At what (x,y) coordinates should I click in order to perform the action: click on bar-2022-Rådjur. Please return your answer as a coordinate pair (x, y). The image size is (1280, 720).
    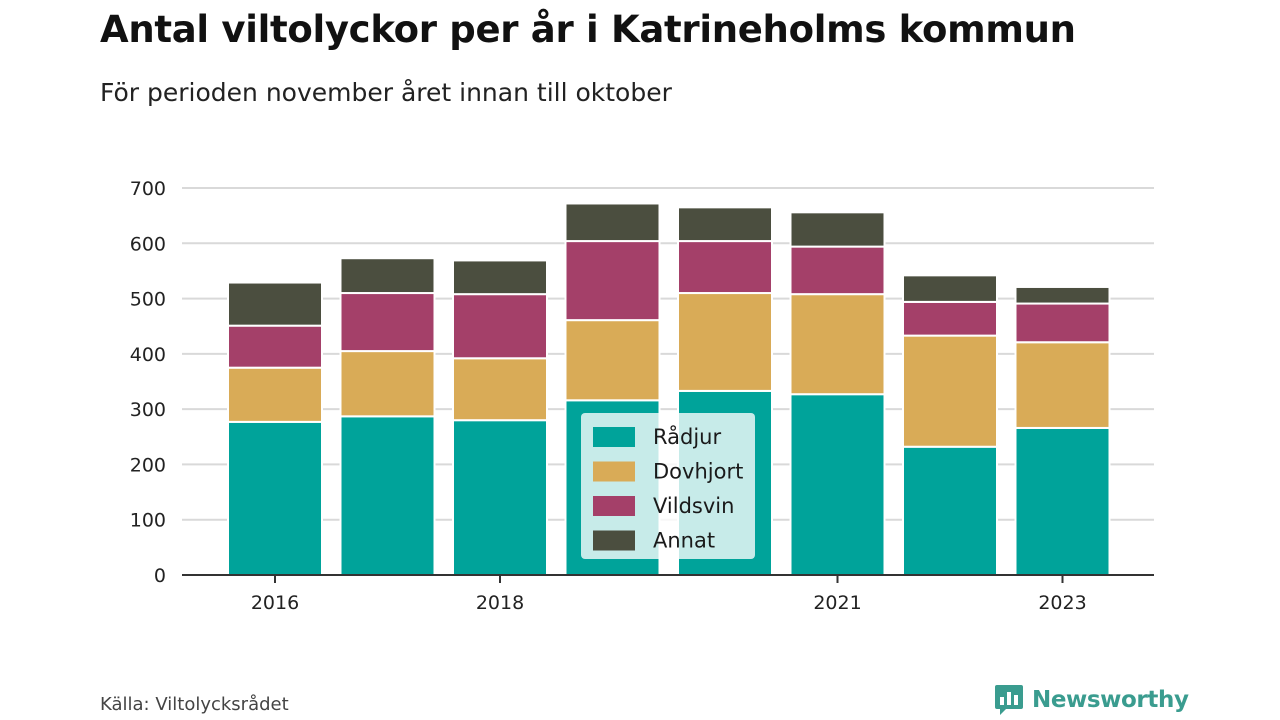
    Looking at the image, I should click on (950, 511).